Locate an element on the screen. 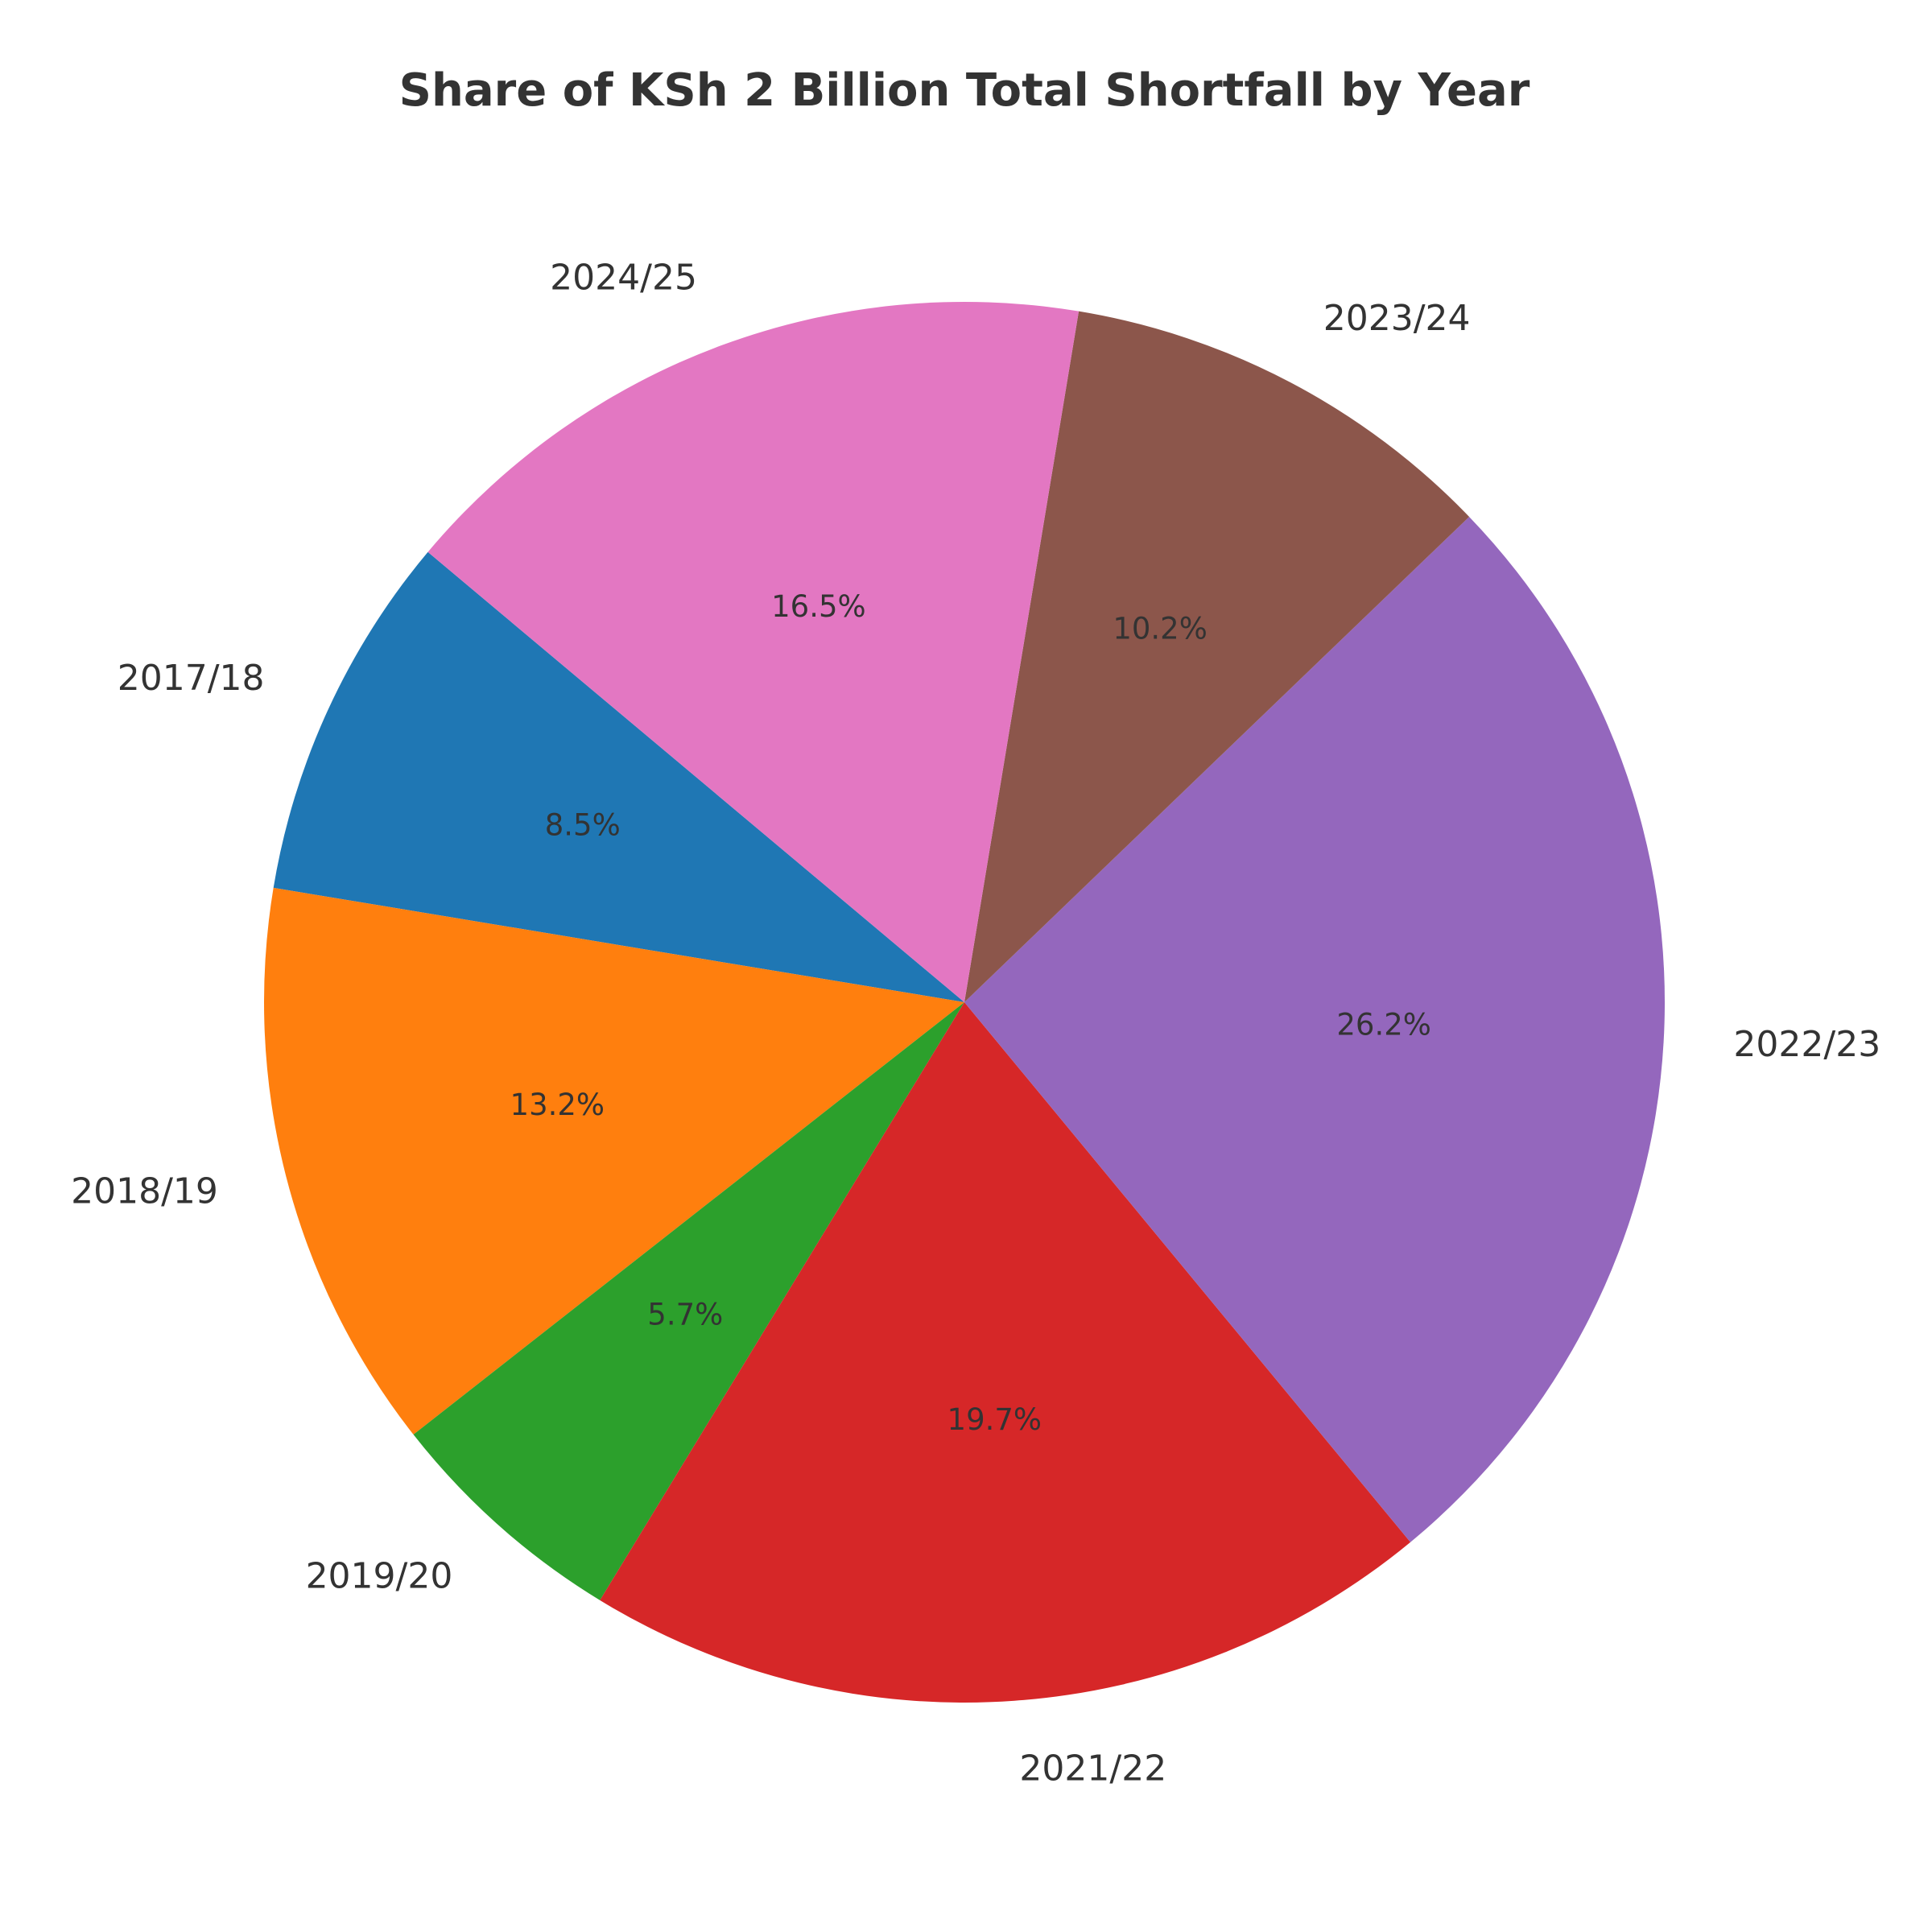 The image size is (1932, 1932). wedge-label: 2022/23 is located at coordinates (1806, 1044).